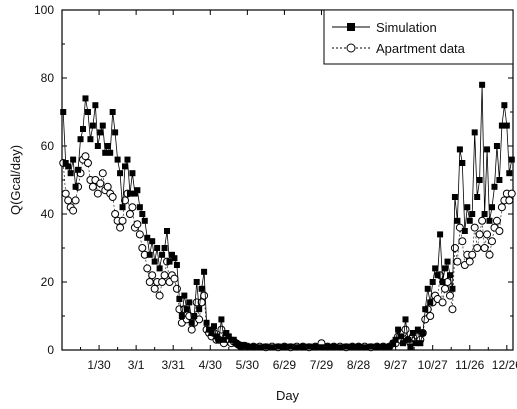 Image resolution: width=517 pixels, height=409 pixels. What do you see at coordinates (285, 365) in the screenshot?
I see `x-tick-label: 6/29` at bounding box center [285, 365].